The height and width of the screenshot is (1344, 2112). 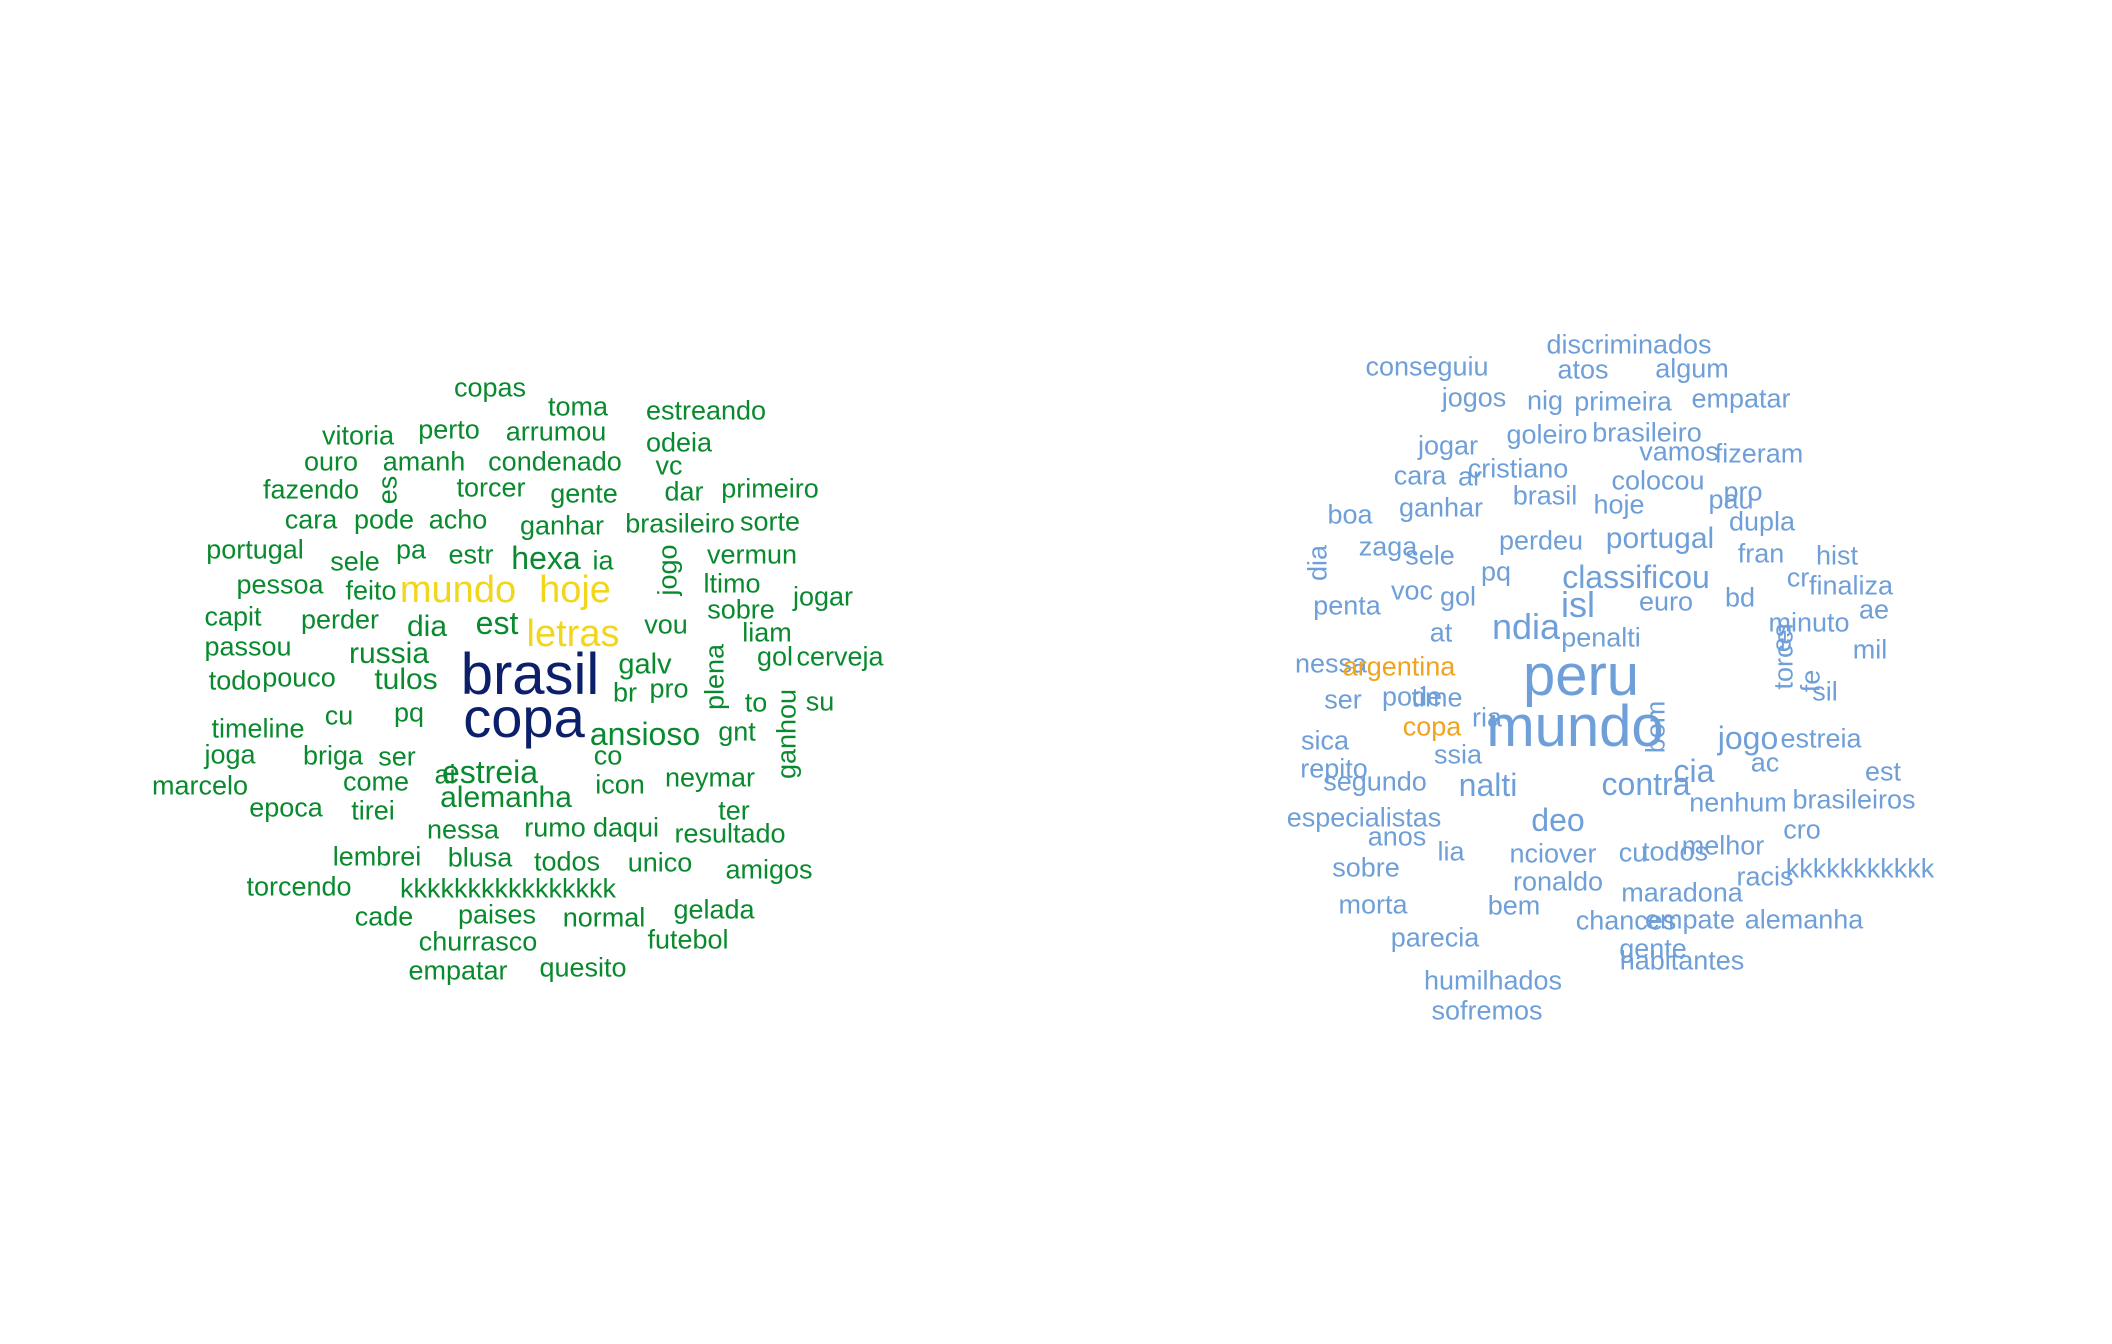 What do you see at coordinates (578, 406) in the screenshot?
I see `cloud-word-brasil: toma` at bounding box center [578, 406].